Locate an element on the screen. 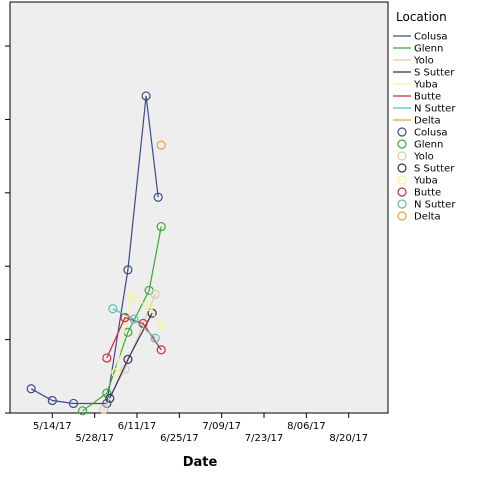  series-line-n-sutter is located at coordinates (134, 323).